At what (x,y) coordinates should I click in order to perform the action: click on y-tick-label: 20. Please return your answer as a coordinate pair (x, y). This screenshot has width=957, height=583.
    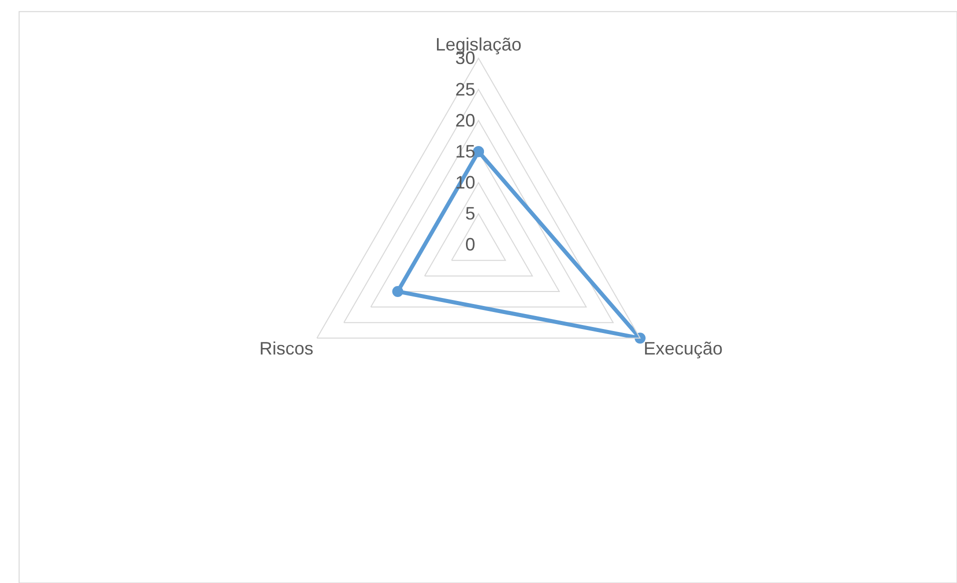
    Looking at the image, I should click on (465, 120).